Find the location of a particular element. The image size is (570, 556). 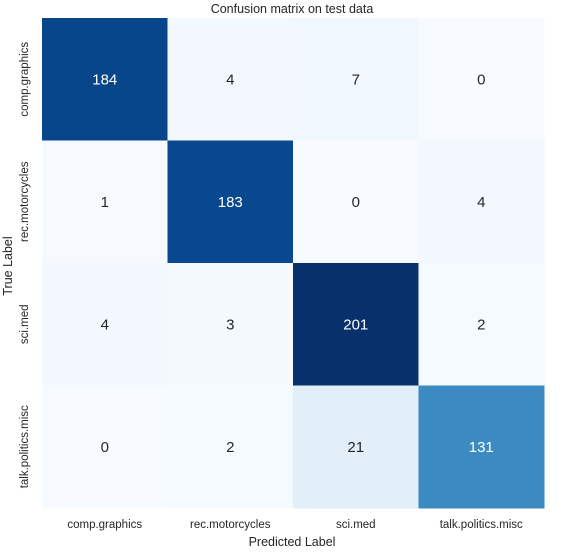

cell-value-label: 21 is located at coordinates (355, 447).